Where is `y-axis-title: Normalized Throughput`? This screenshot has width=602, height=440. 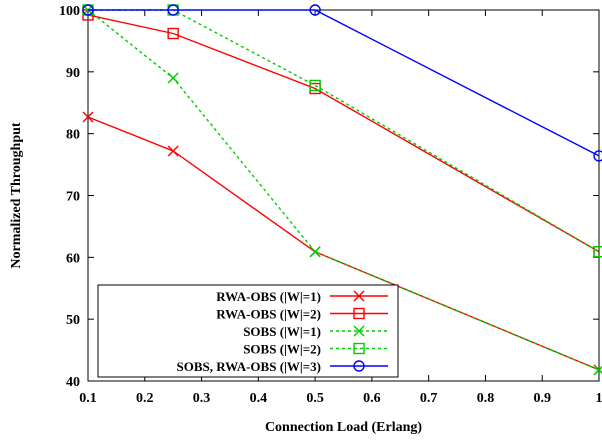
y-axis-title: Normalized Throughput is located at coordinates (16, 195).